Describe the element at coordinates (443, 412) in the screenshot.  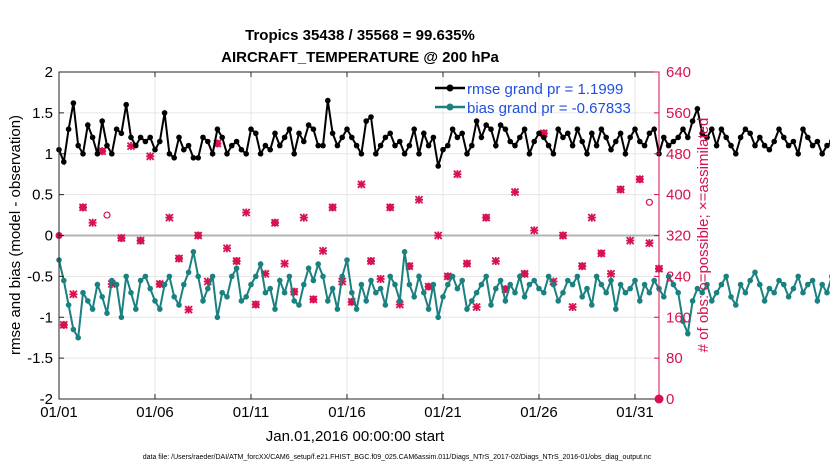
I see `x-tick-label: 01/21` at that location.